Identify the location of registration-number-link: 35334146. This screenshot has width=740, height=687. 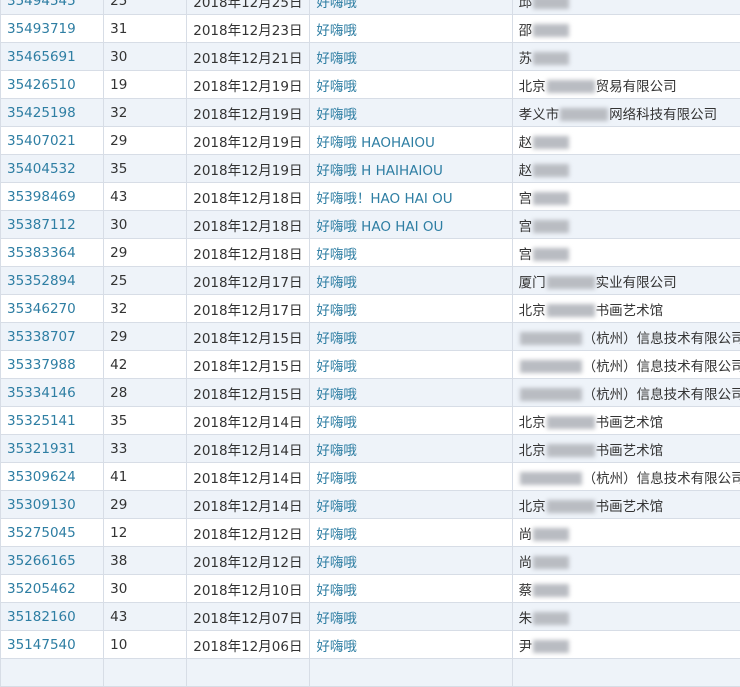
(52, 393).